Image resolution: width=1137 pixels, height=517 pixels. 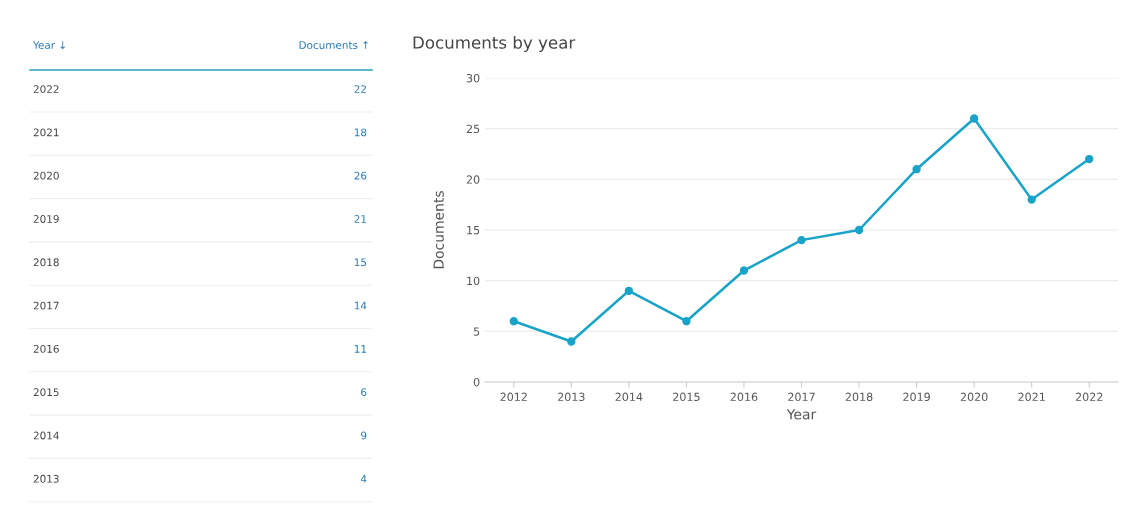 What do you see at coordinates (46, 89) in the screenshot?
I see `category-label: 2022` at bounding box center [46, 89].